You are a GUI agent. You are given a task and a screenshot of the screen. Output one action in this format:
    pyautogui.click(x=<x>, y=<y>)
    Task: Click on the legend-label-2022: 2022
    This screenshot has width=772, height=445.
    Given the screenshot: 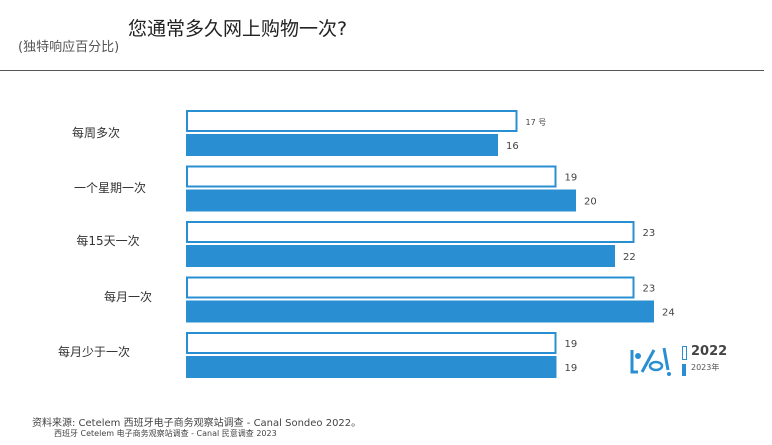 What is the action you would take?
    pyautogui.click(x=709, y=351)
    